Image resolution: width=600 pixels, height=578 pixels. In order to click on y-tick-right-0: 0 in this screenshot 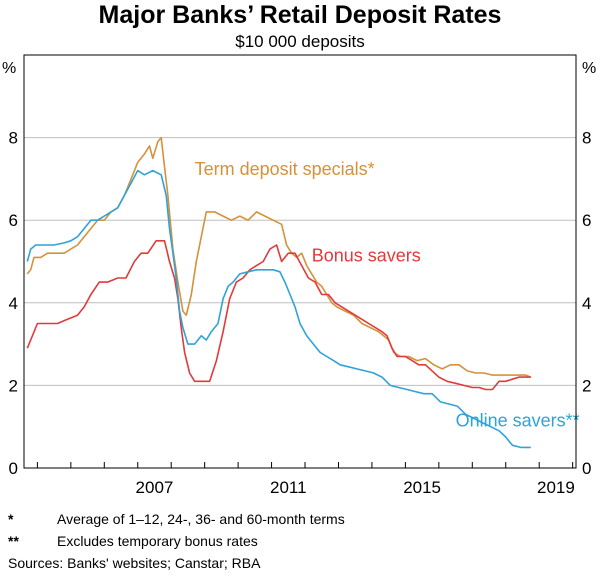, I will do `click(586, 468)`.